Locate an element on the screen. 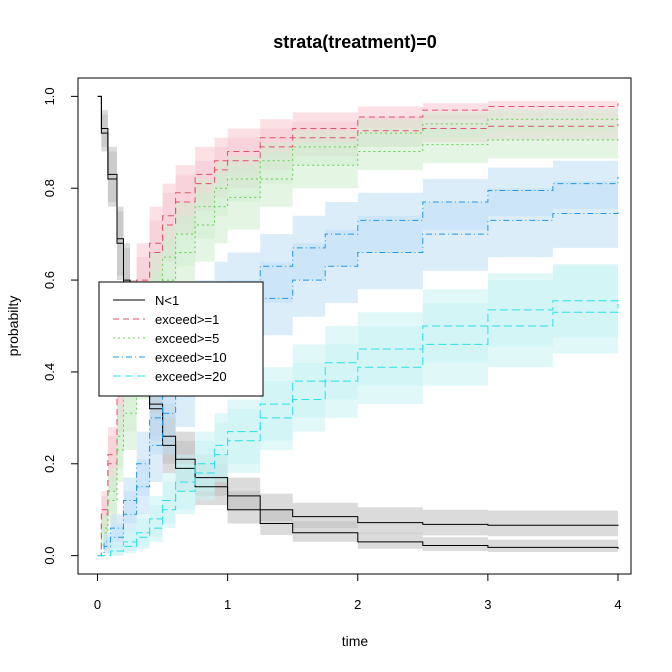  legend-label: exceed>=10 is located at coordinates (191, 357).